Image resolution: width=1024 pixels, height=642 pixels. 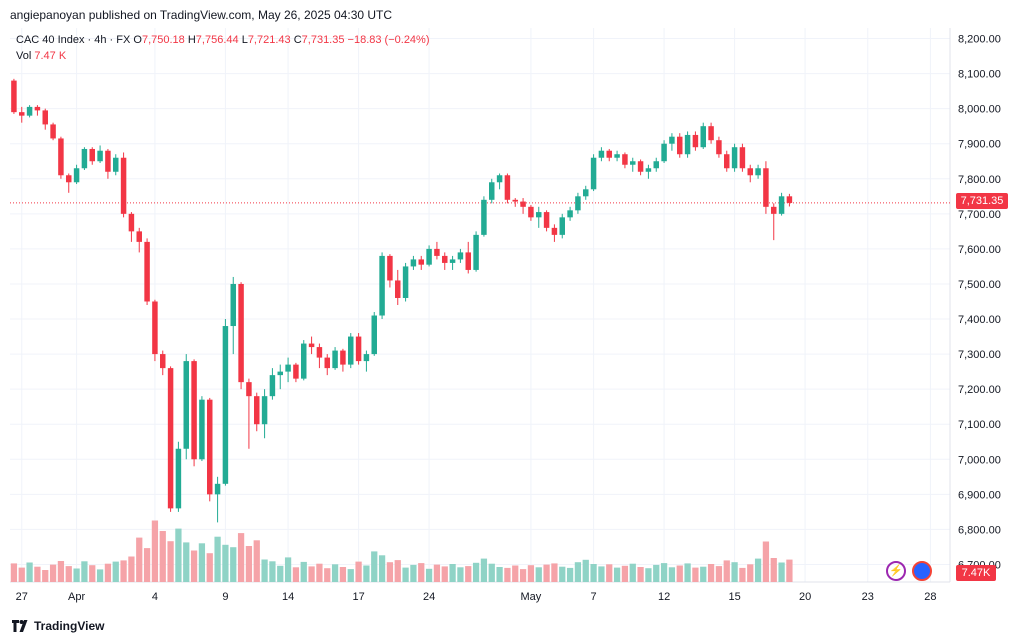 I want to click on y-tick-label: 8,000.00, so click(x=979, y=110).